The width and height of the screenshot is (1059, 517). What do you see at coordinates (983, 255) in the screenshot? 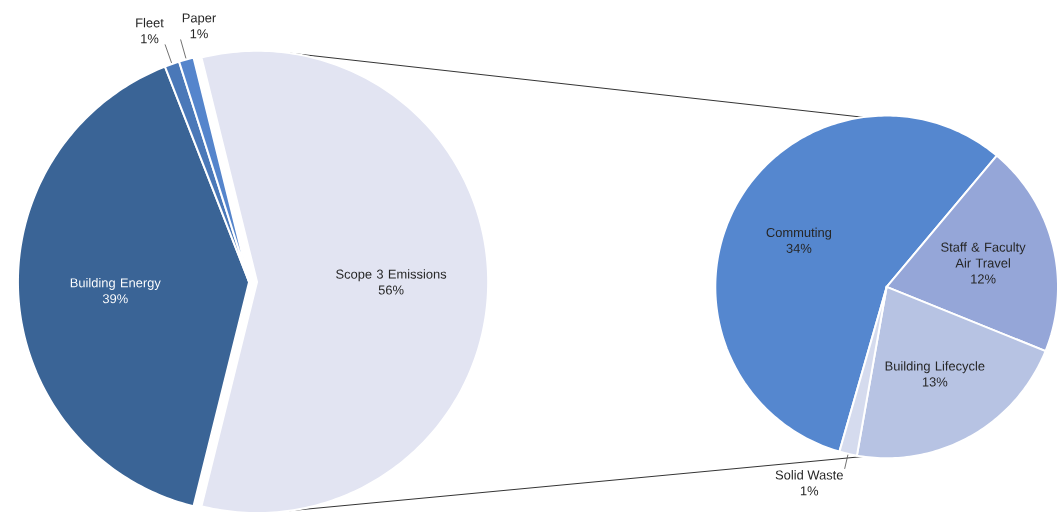
I see `slice-label: Staff & Faculty Air Travel` at bounding box center [983, 255].